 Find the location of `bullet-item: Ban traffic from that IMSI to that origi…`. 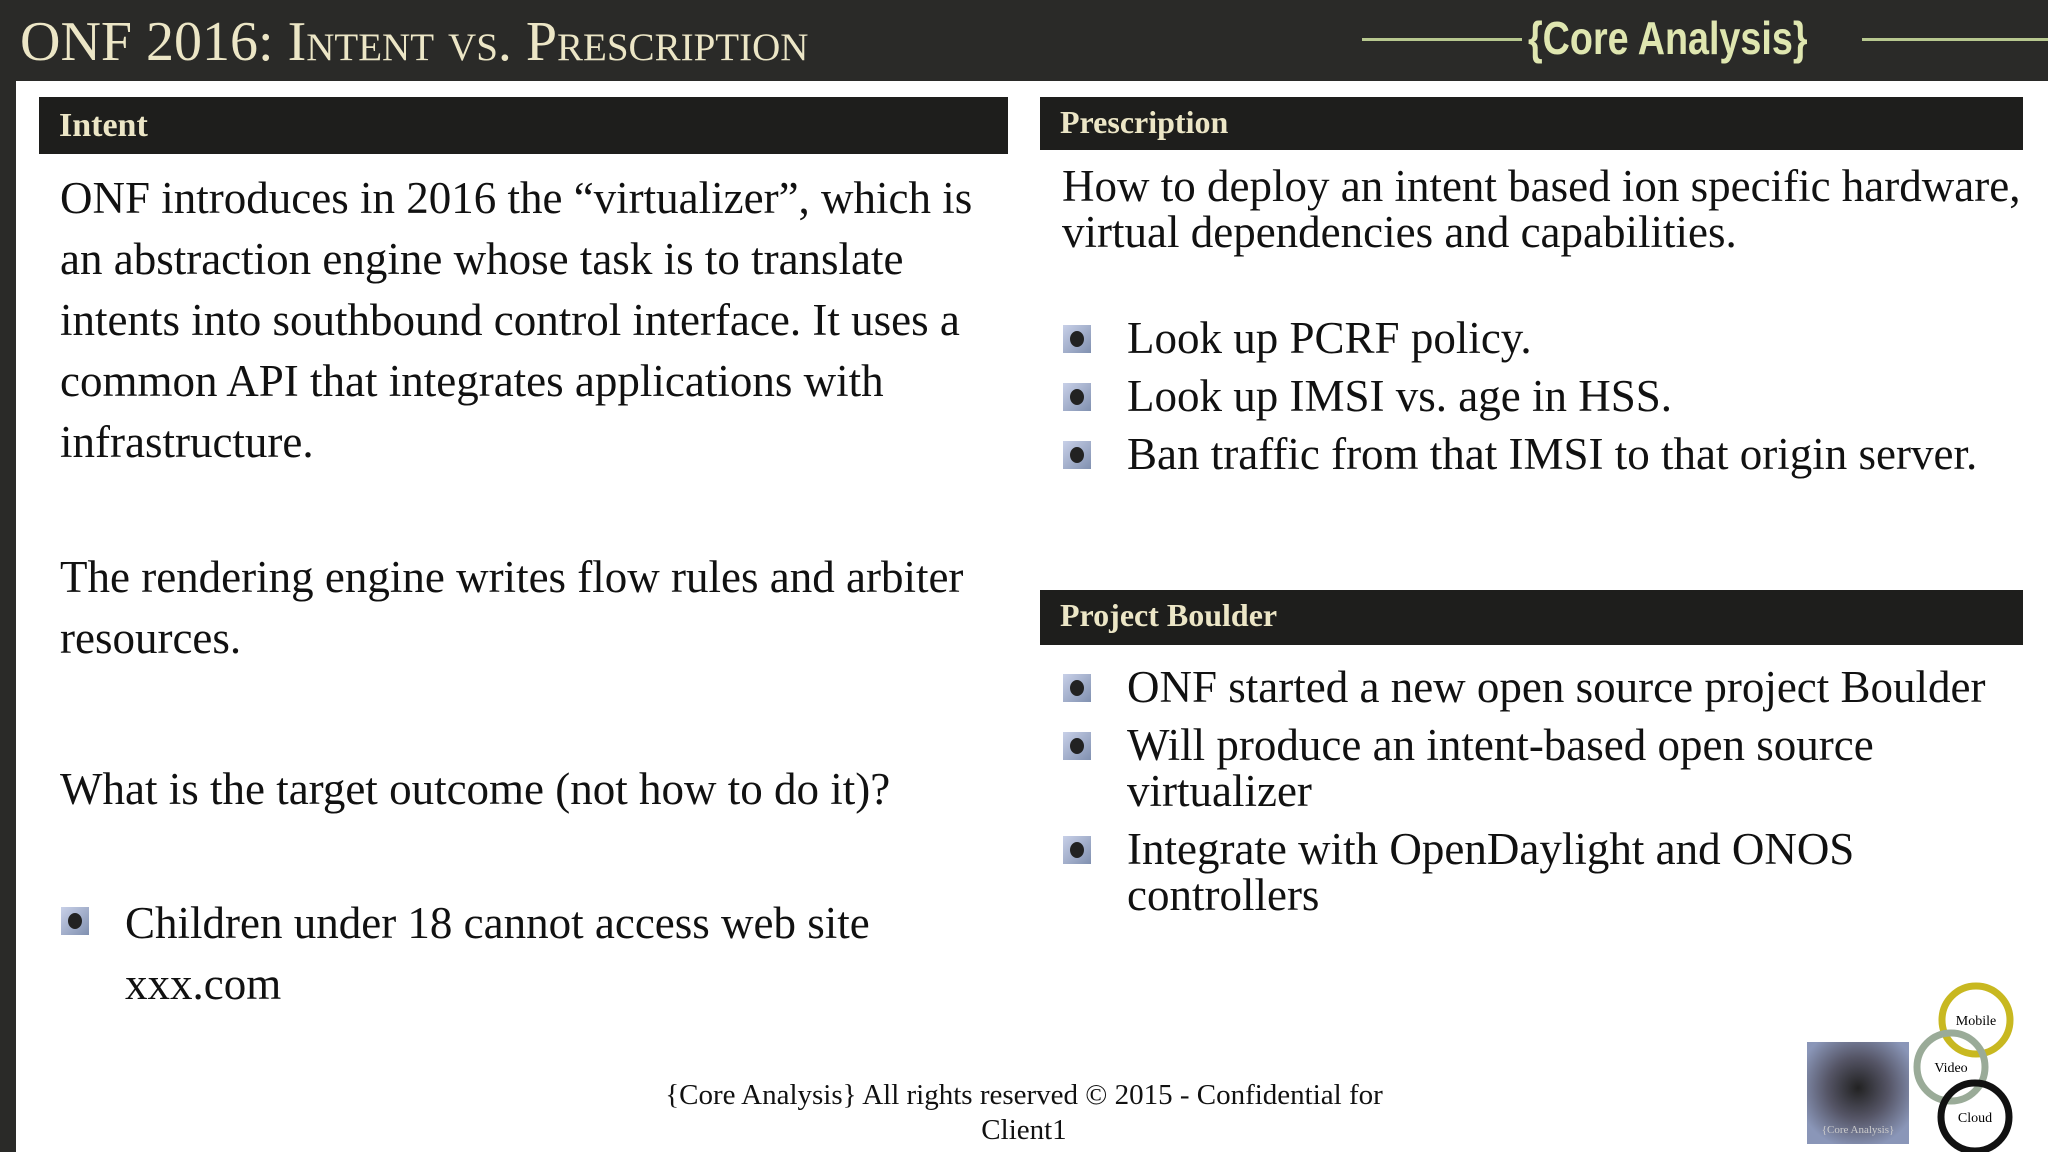

bullet-item: Ban traffic from that IMSI to that origi… is located at coordinates (1528, 454).